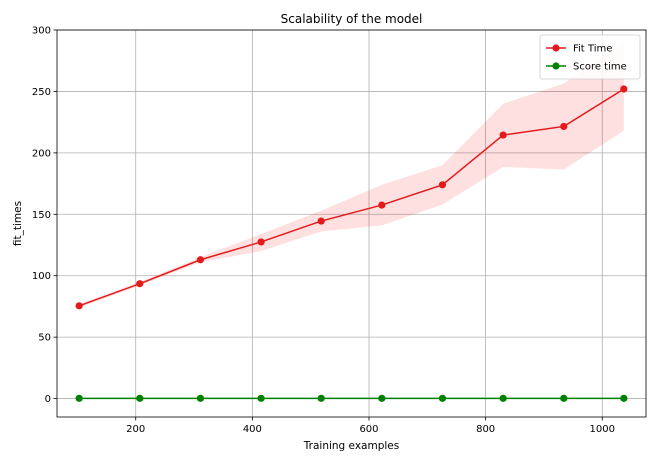  I want to click on legend-item-score-time: Score time, so click(586, 67).